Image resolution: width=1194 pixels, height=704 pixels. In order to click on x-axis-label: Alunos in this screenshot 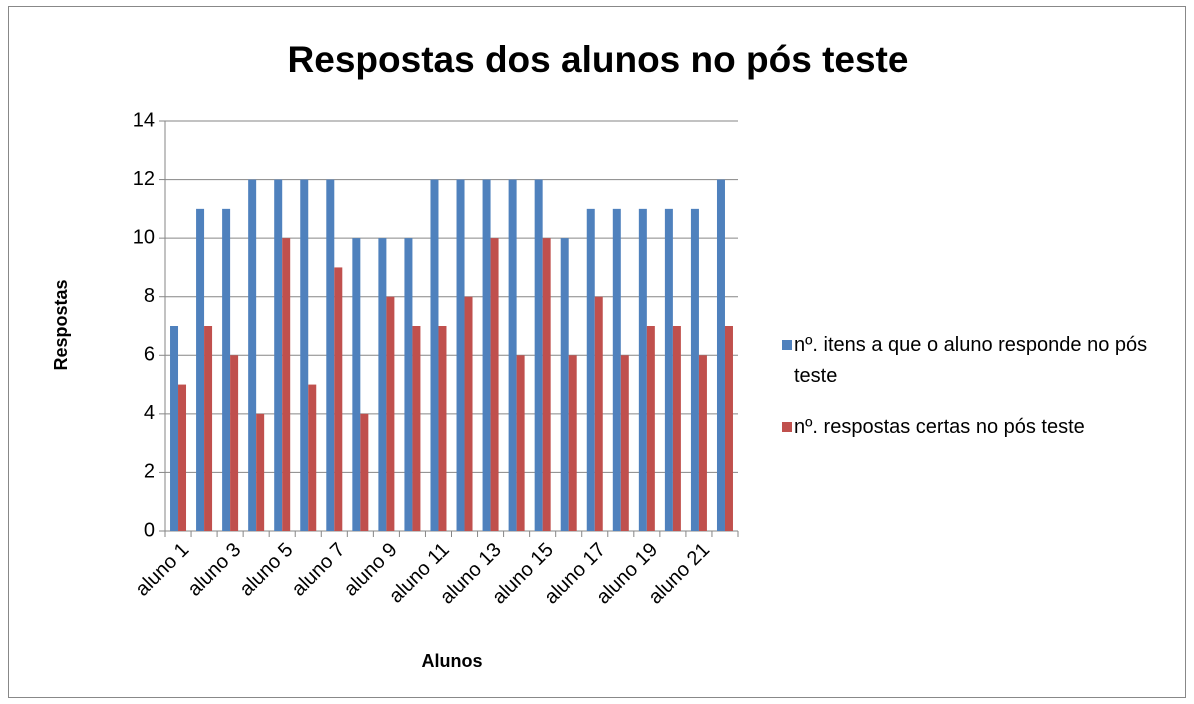, I will do `click(452, 661)`.